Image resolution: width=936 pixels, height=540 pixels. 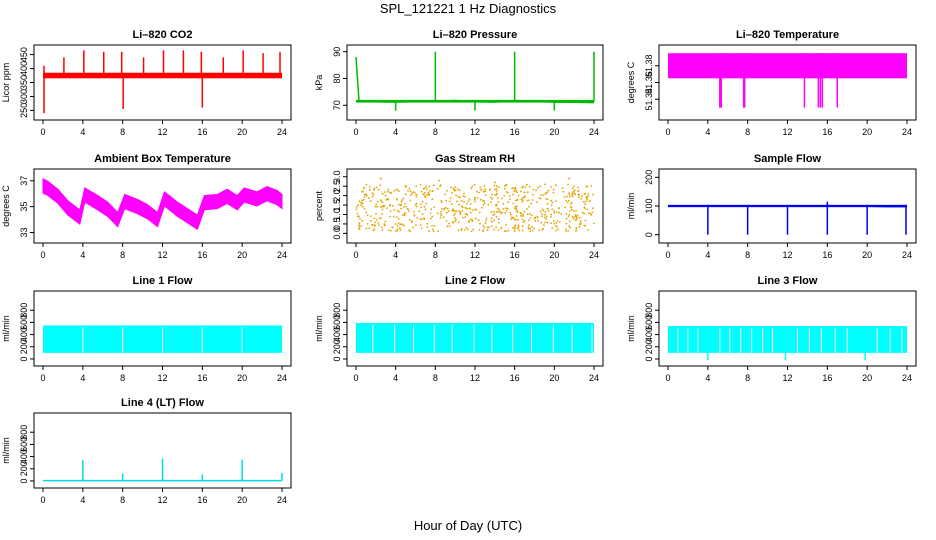 I want to click on y-tick-label: 600, so click(x=24, y=444).